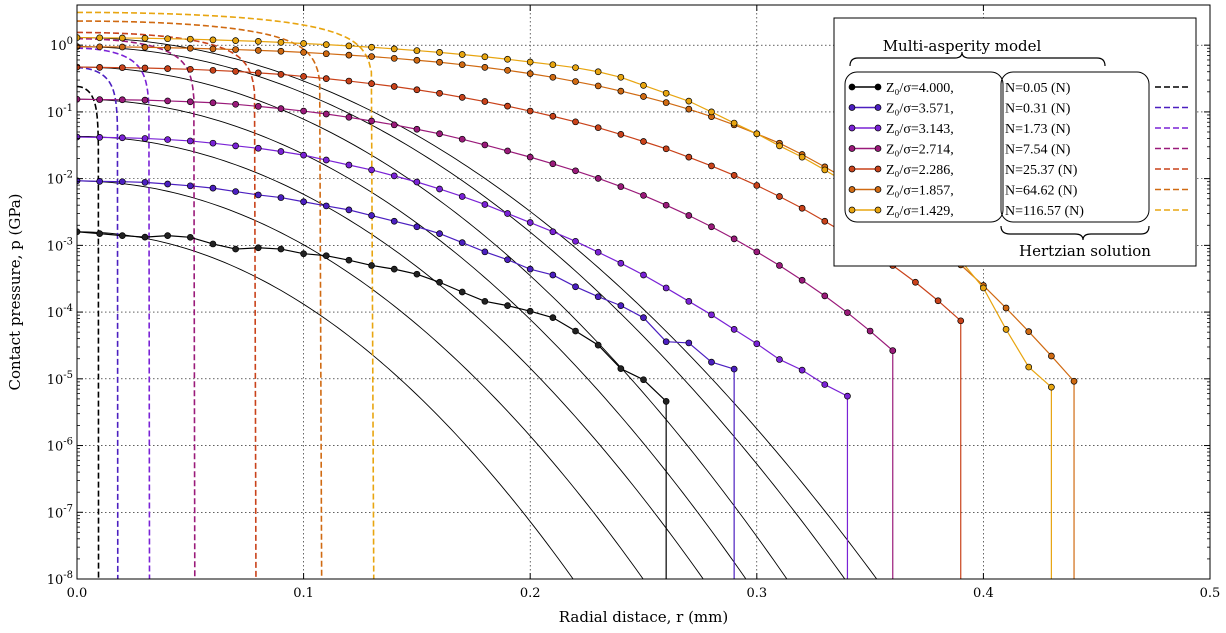 This screenshot has width=1226, height=633. I want to click on x-tick-label: 0.1, so click(303, 593).